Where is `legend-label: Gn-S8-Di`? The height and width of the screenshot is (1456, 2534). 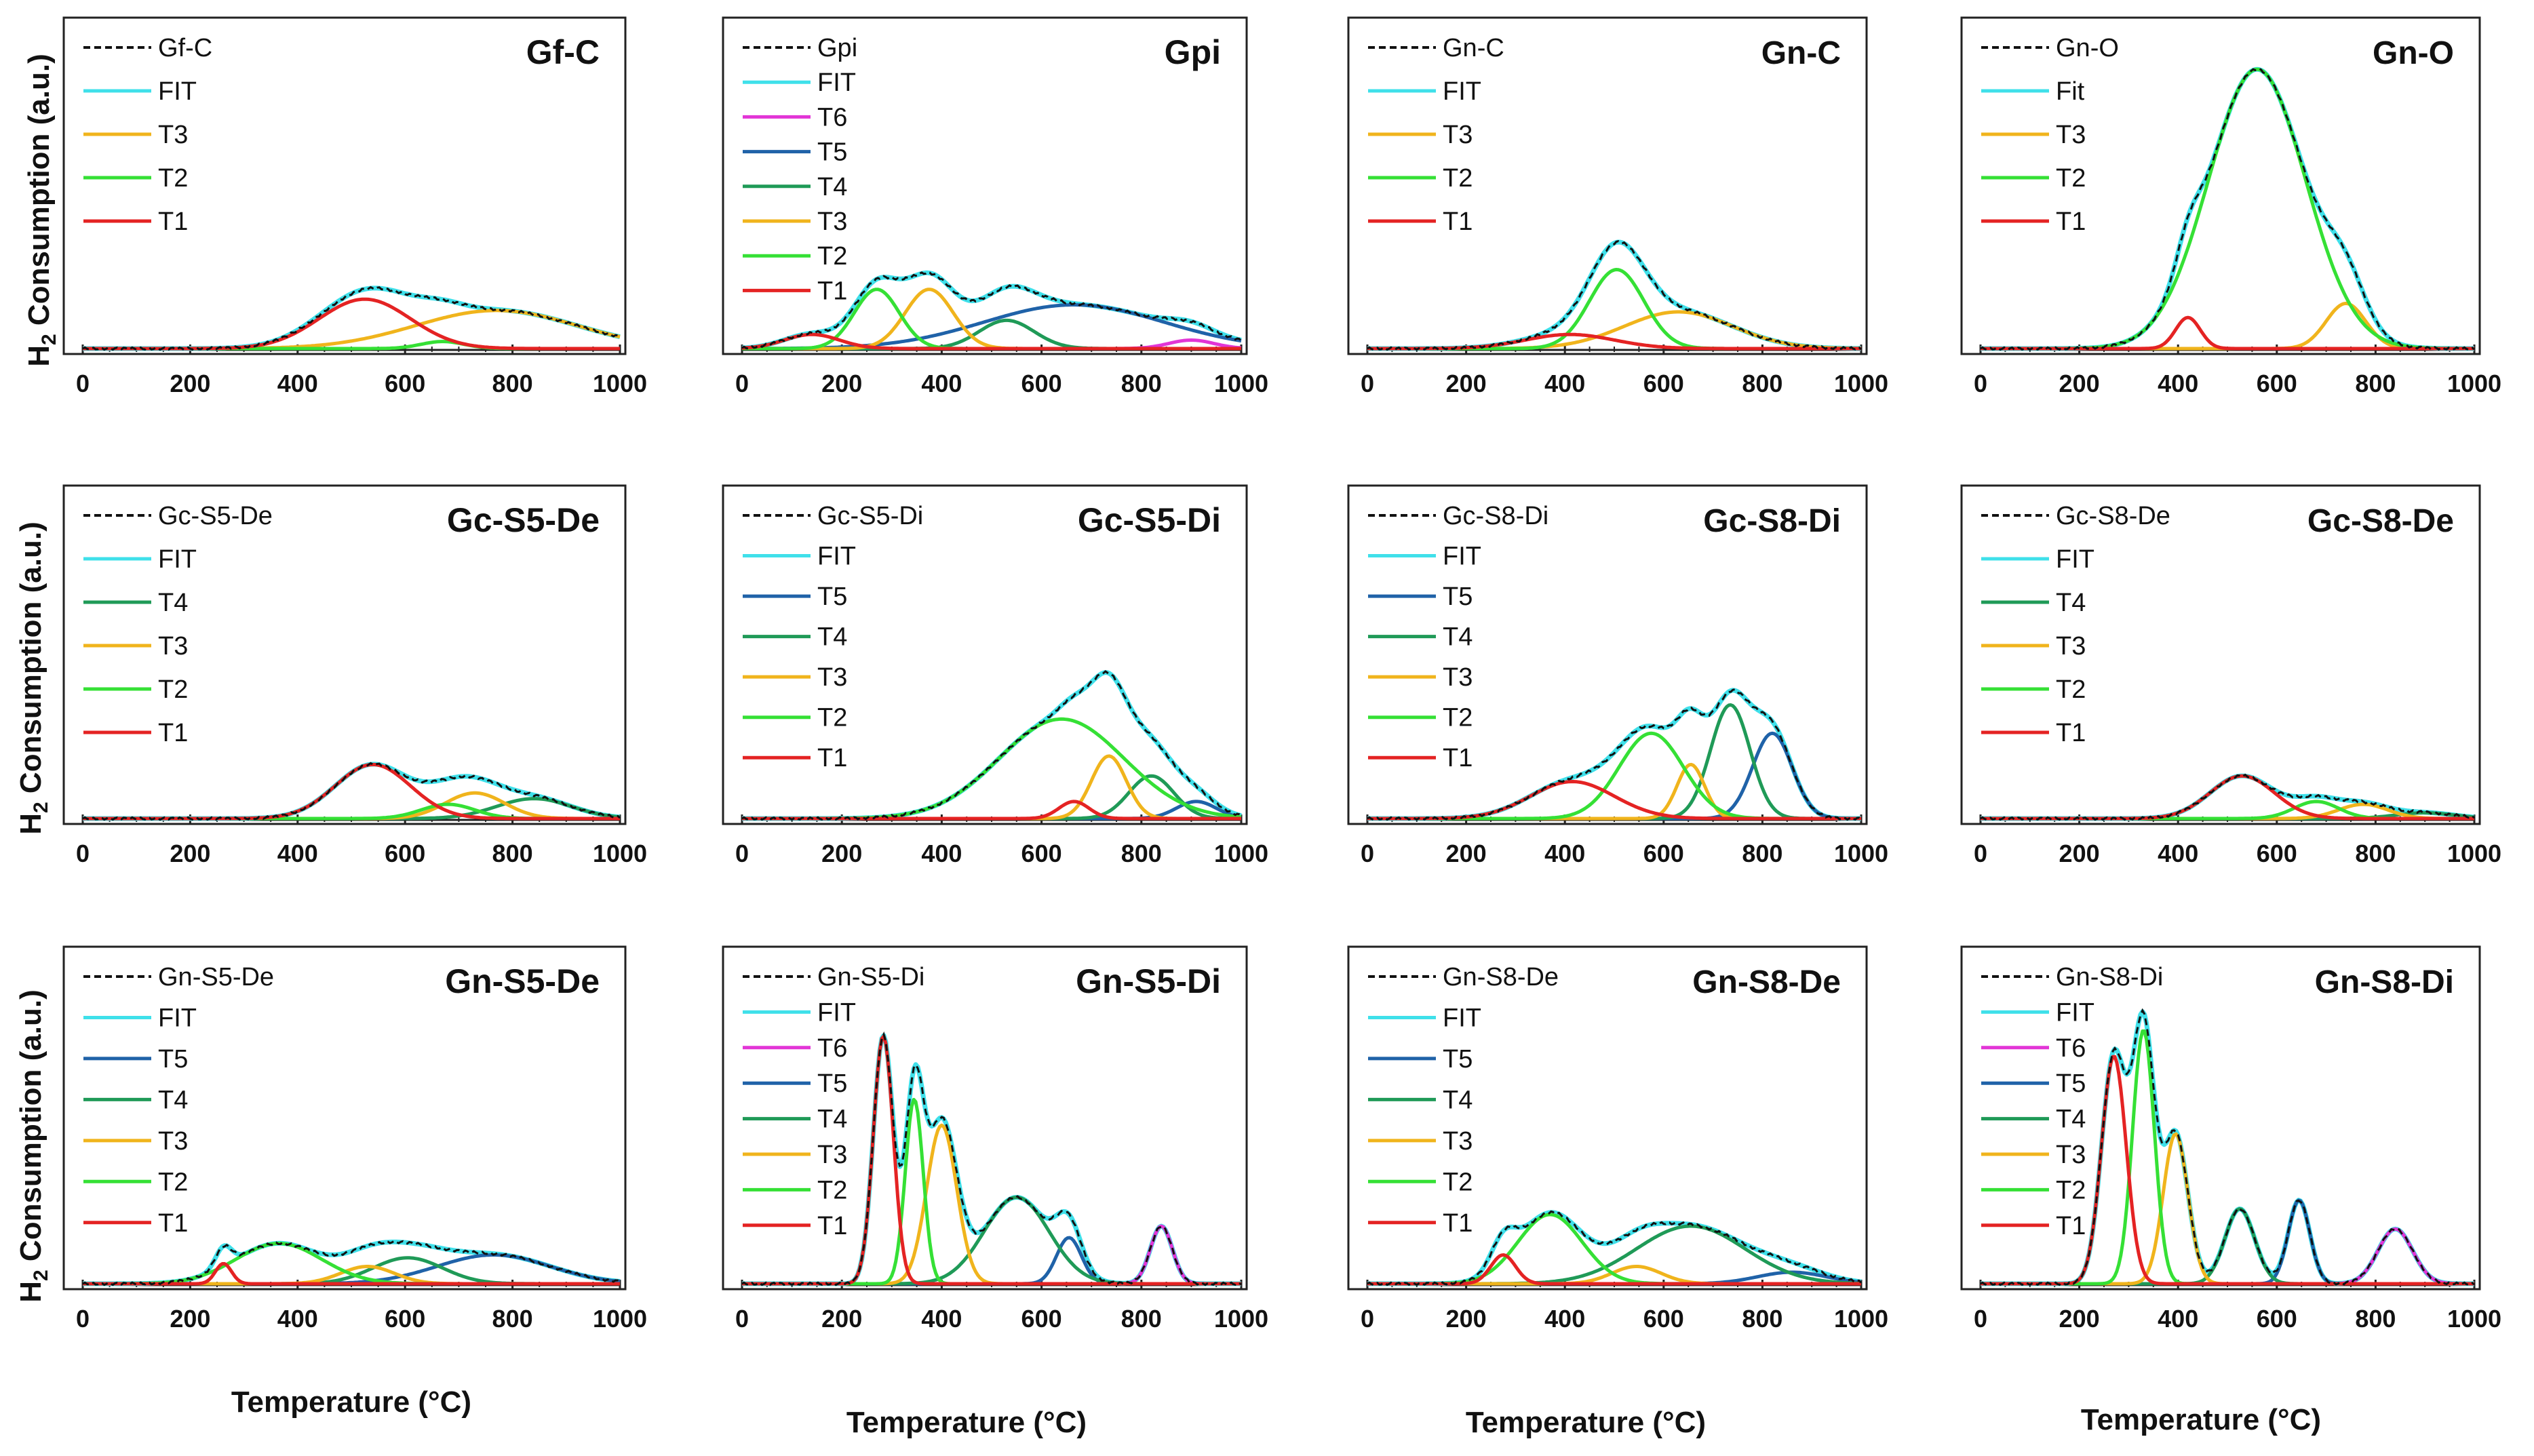
legend-label: Gn-S8-Di is located at coordinates (2109, 977).